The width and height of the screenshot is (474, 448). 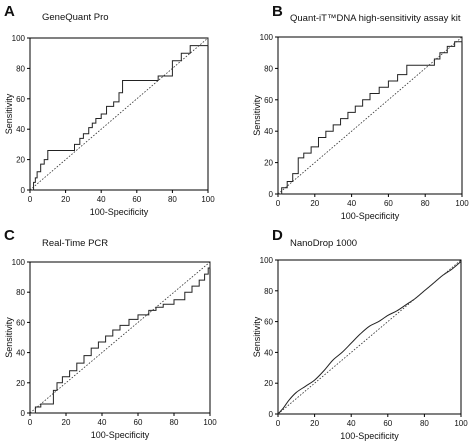 I want to click on panel-letter: C, so click(x=9, y=235).